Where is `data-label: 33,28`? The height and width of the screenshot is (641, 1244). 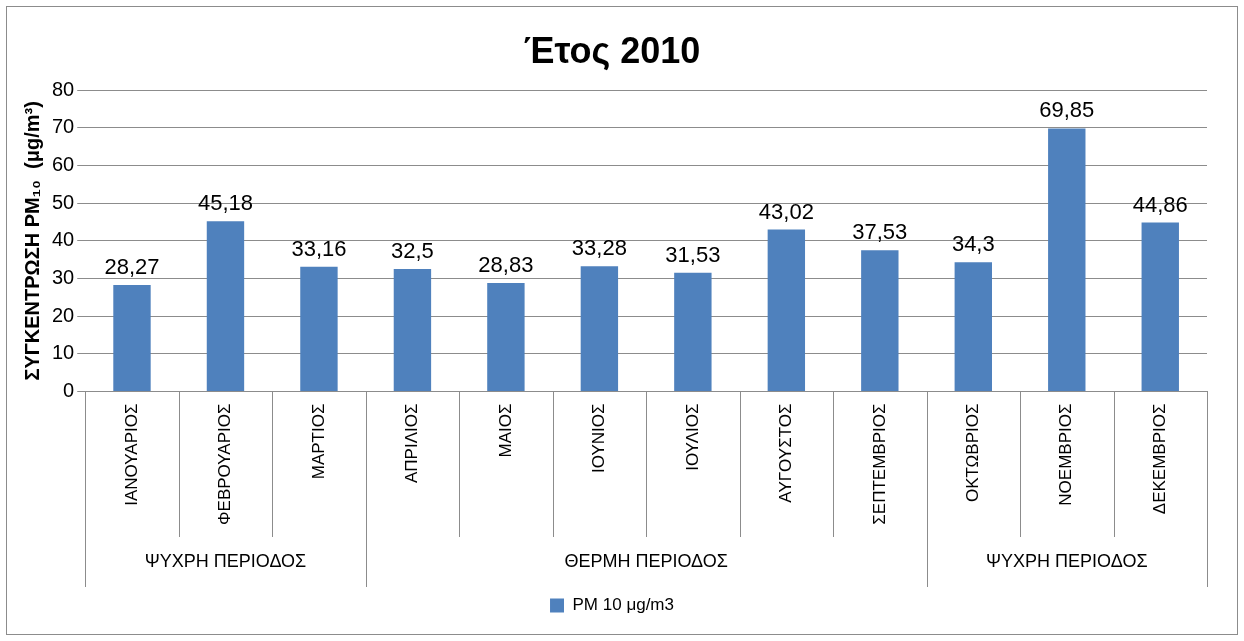 data-label: 33,28 is located at coordinates (599, 248).